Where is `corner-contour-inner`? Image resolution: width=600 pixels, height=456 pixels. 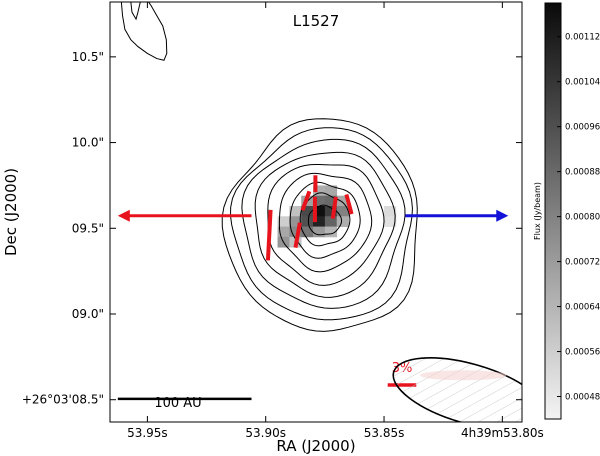 corner-contour-inner is located at coordinates (135, 11).